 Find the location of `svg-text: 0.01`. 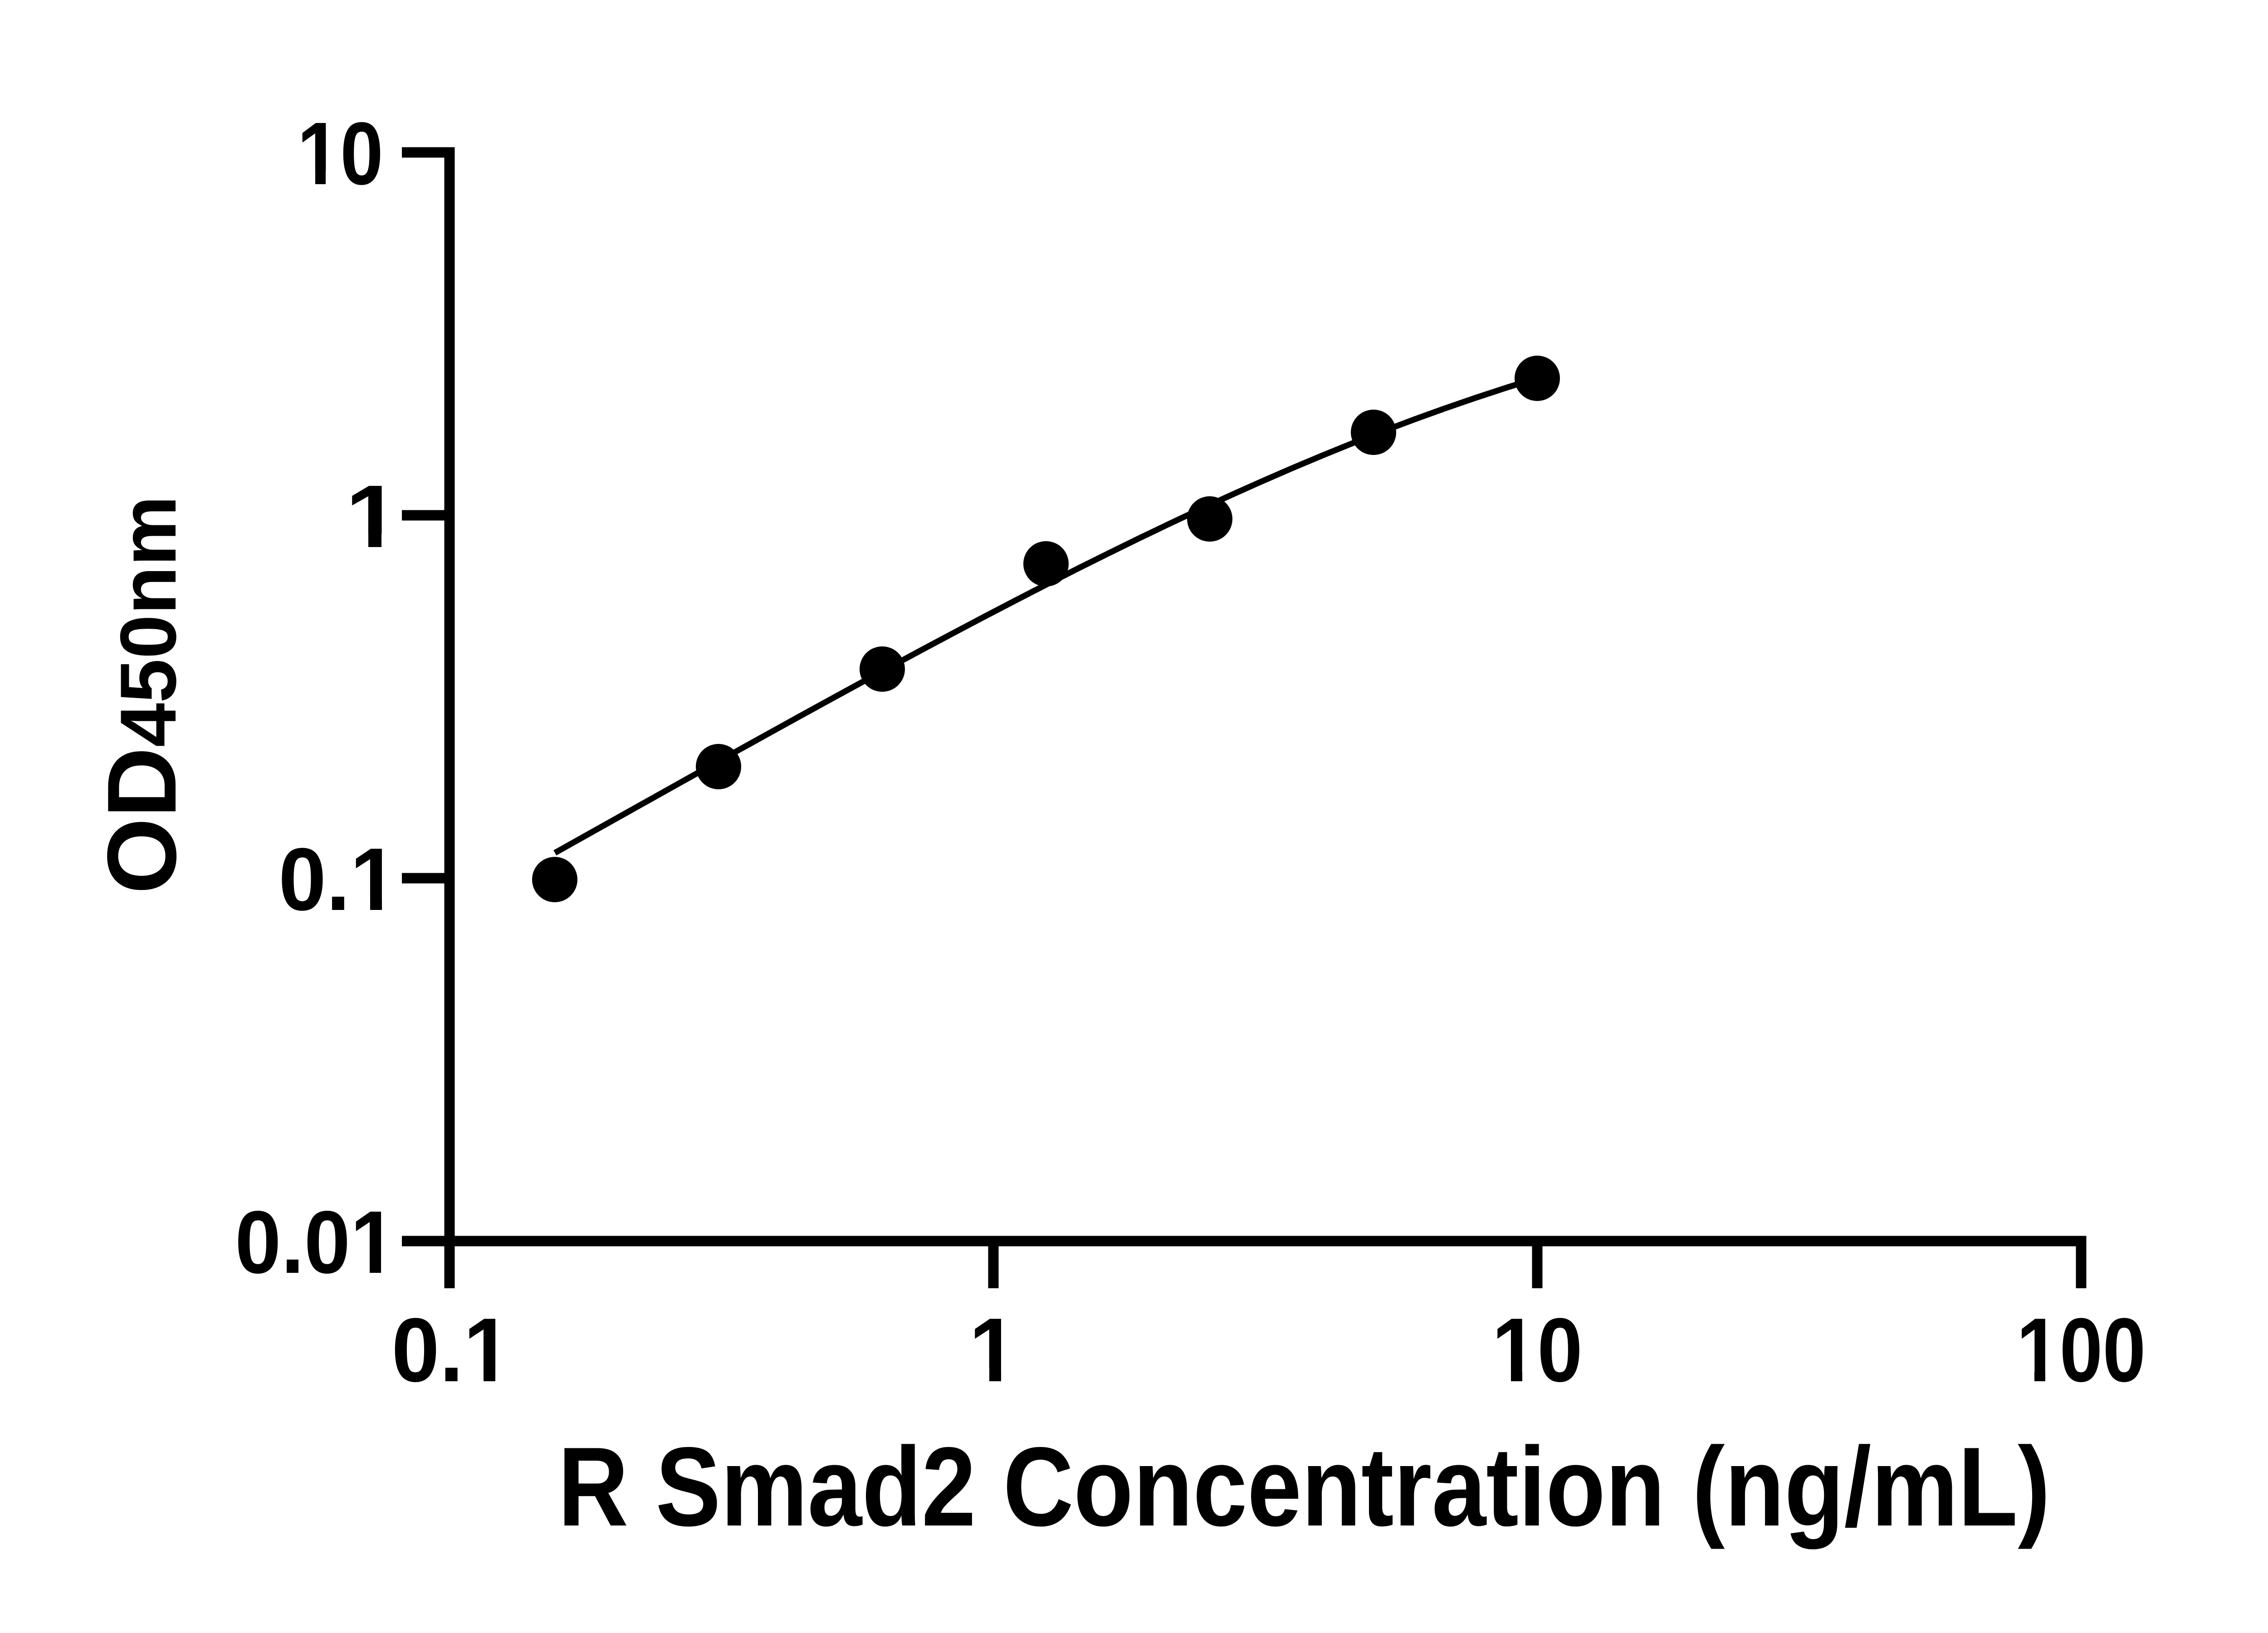

svg-text: 0.01 is located at coordinates (316, 1242).